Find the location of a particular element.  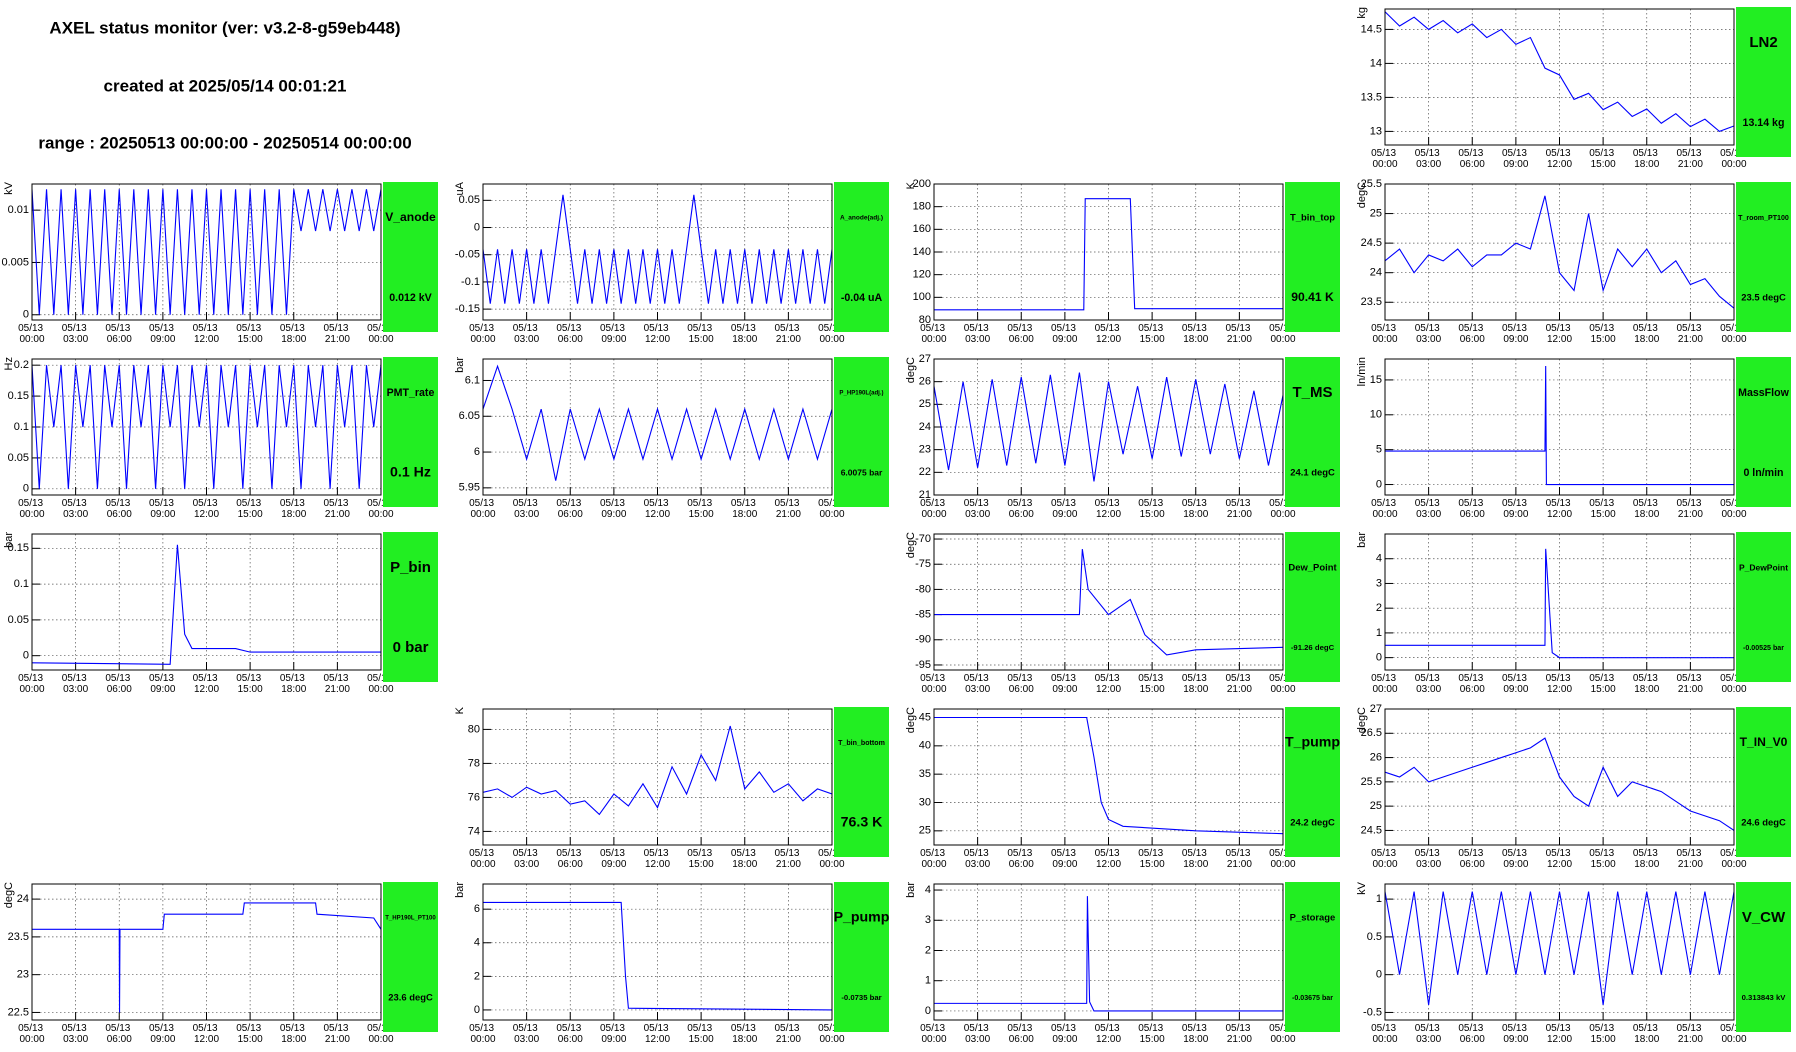

y-tick-label: 200 is located at coordinates (922, 184).